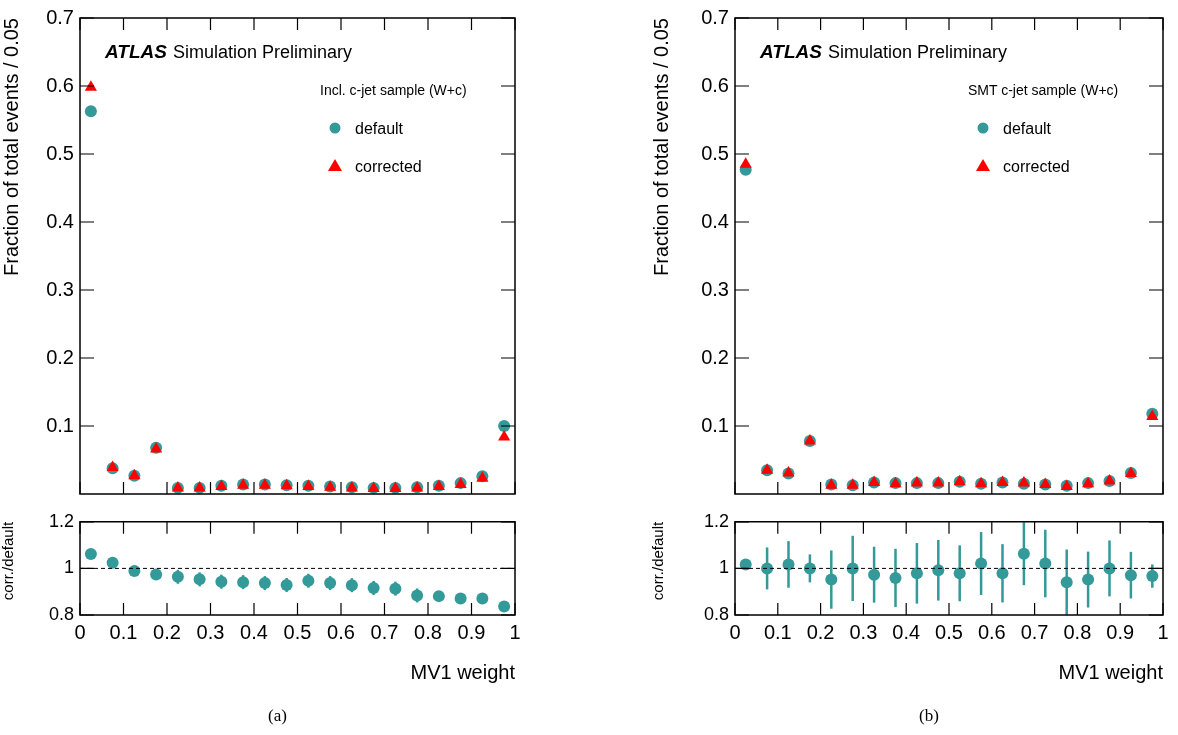 The height and width of the screenshot is (735, 1178). I want to click on legend-title: Incl. c-jet sample (W+c), so click(393, 90).